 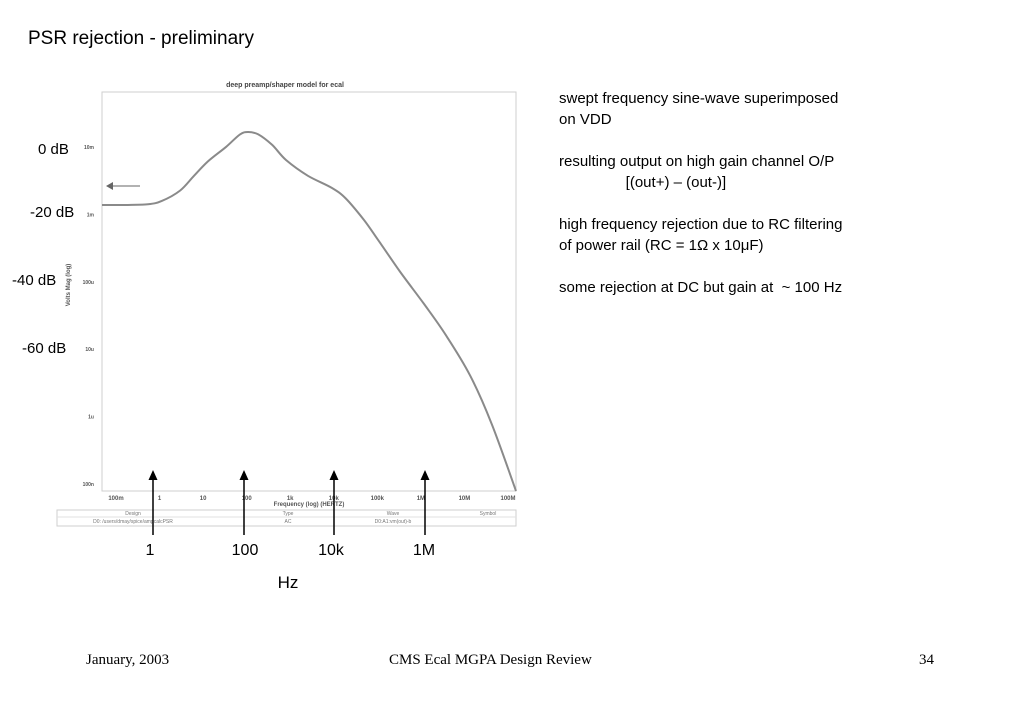 I want to click on db-label-minus60: -60 dB, so click(x=44, y=348).